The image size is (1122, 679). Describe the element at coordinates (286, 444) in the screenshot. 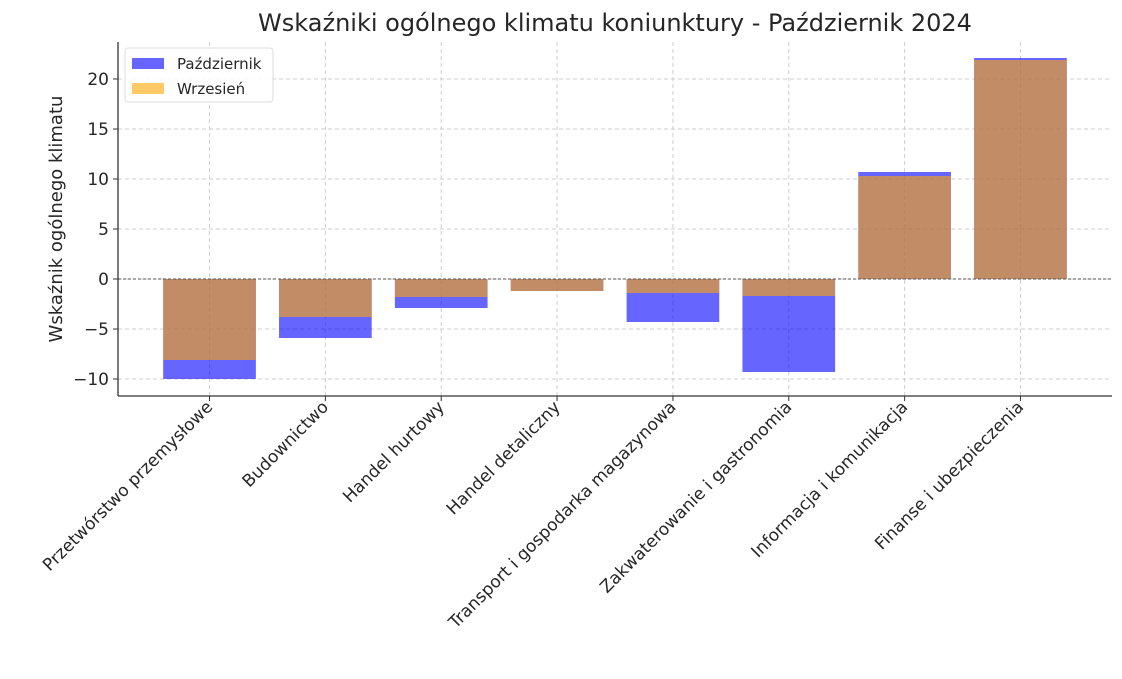

I see `x-tick-label: Budownictwo` at that location.